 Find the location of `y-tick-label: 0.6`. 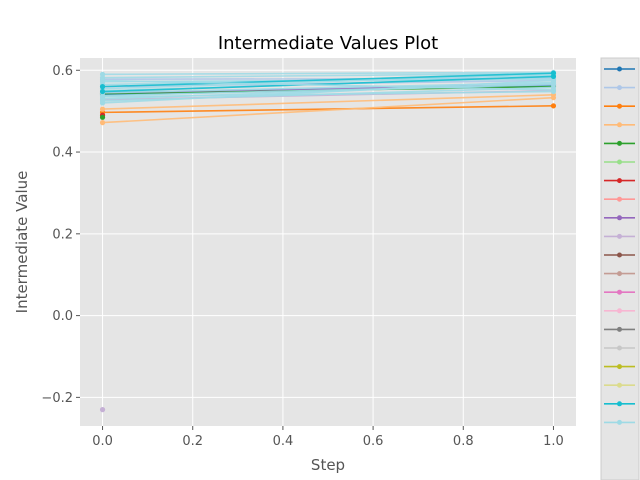

y-tick-label: 0.6 is located at coordinates (62, 71).